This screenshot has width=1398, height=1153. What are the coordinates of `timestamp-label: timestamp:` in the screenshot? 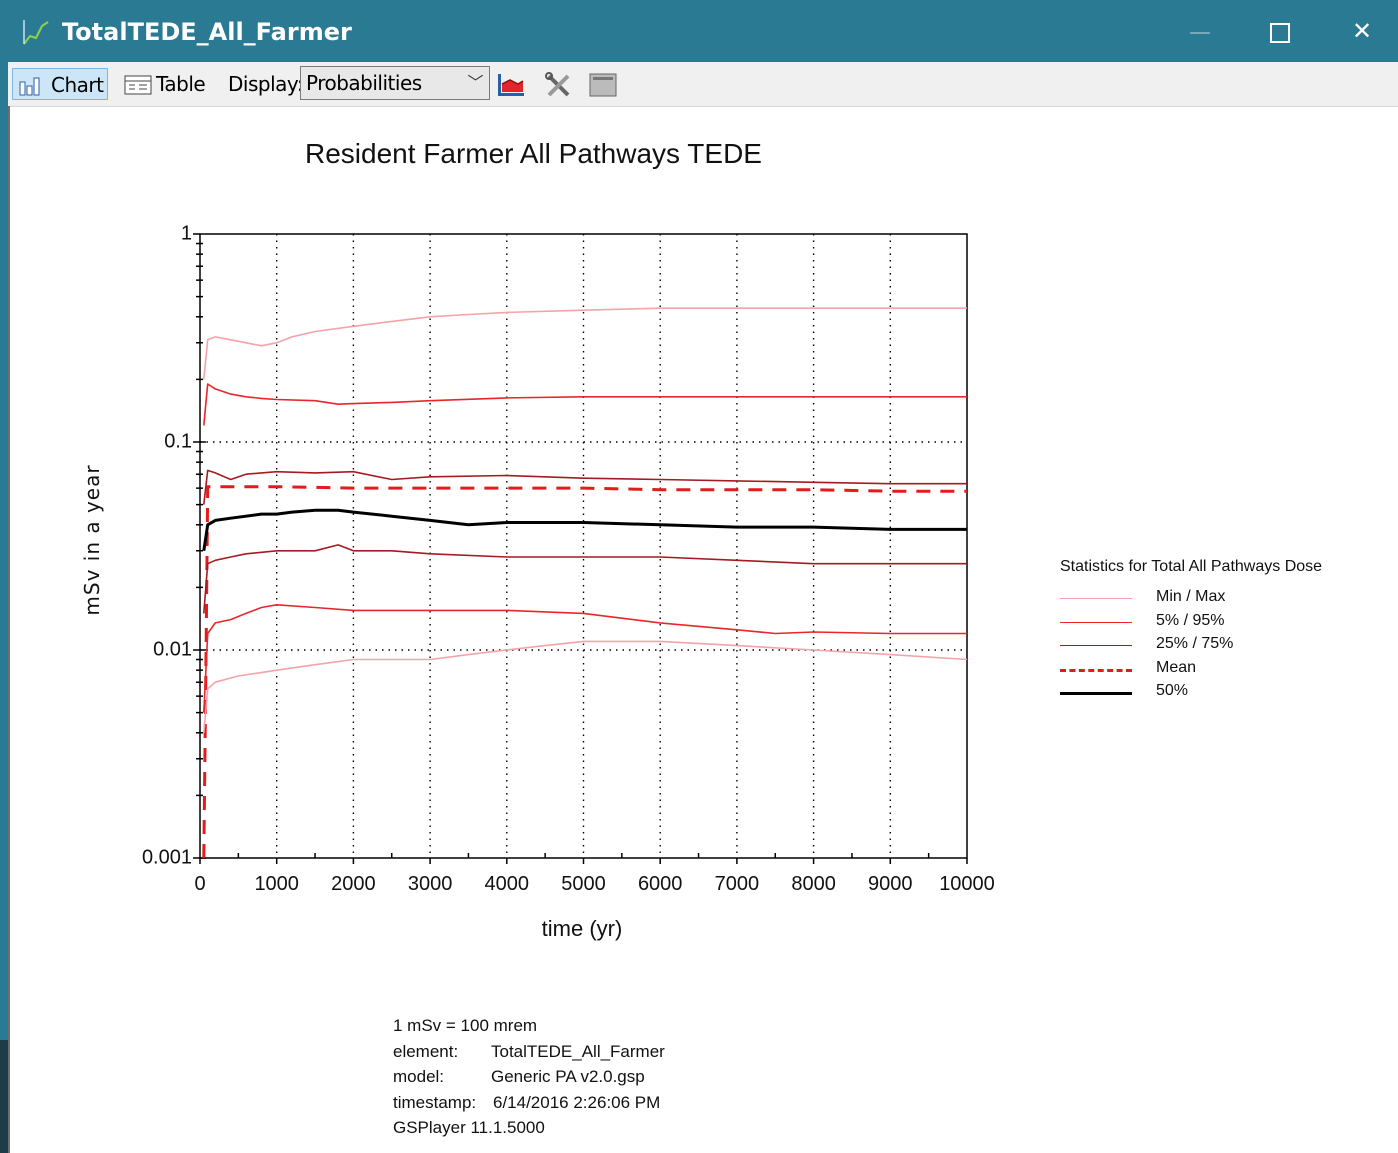 It's located at (435, 1102).